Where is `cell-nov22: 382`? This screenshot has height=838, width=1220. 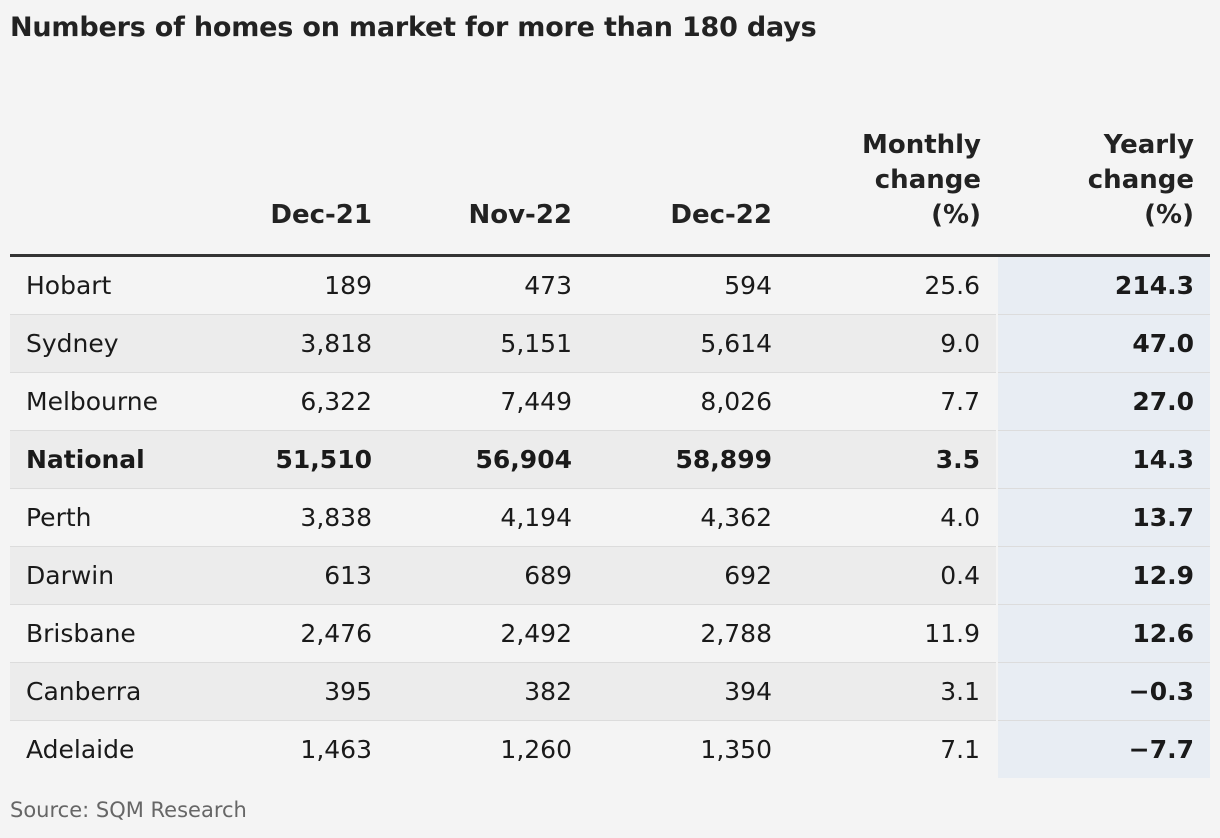 cell-nov22: 382 is located at coordinates (488, 691).